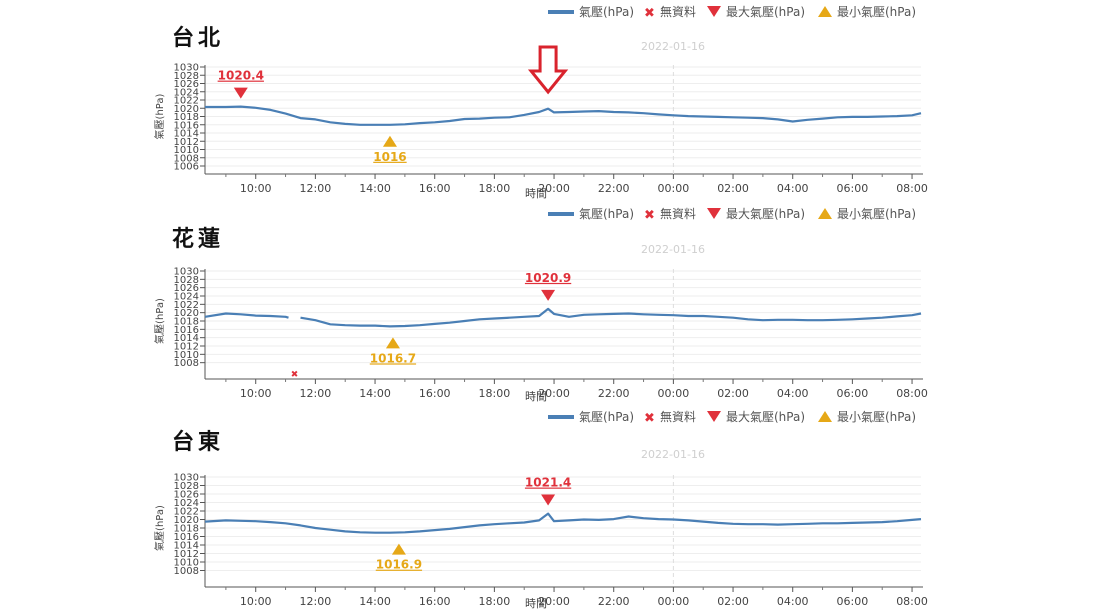  Describe the element at coordinates (241, 76) in the screenshot. I see `max-value-label: 1020.4` at that location.